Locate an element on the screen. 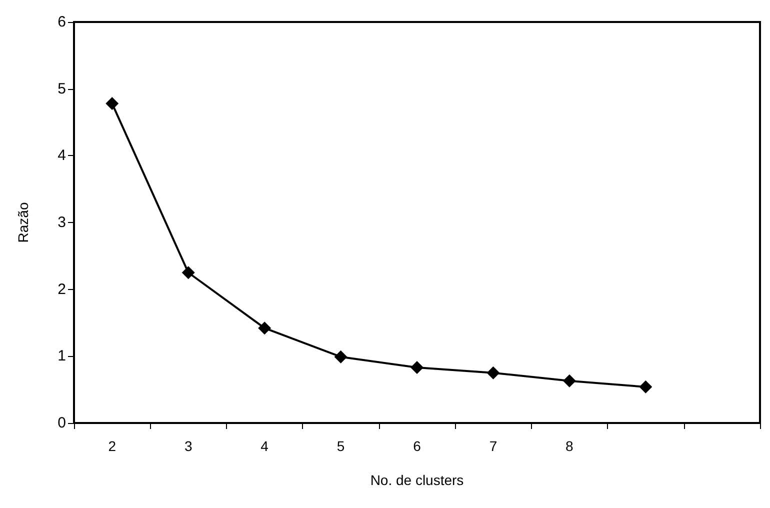  x-tick-label: 7 is located at coordinates (493, 446).